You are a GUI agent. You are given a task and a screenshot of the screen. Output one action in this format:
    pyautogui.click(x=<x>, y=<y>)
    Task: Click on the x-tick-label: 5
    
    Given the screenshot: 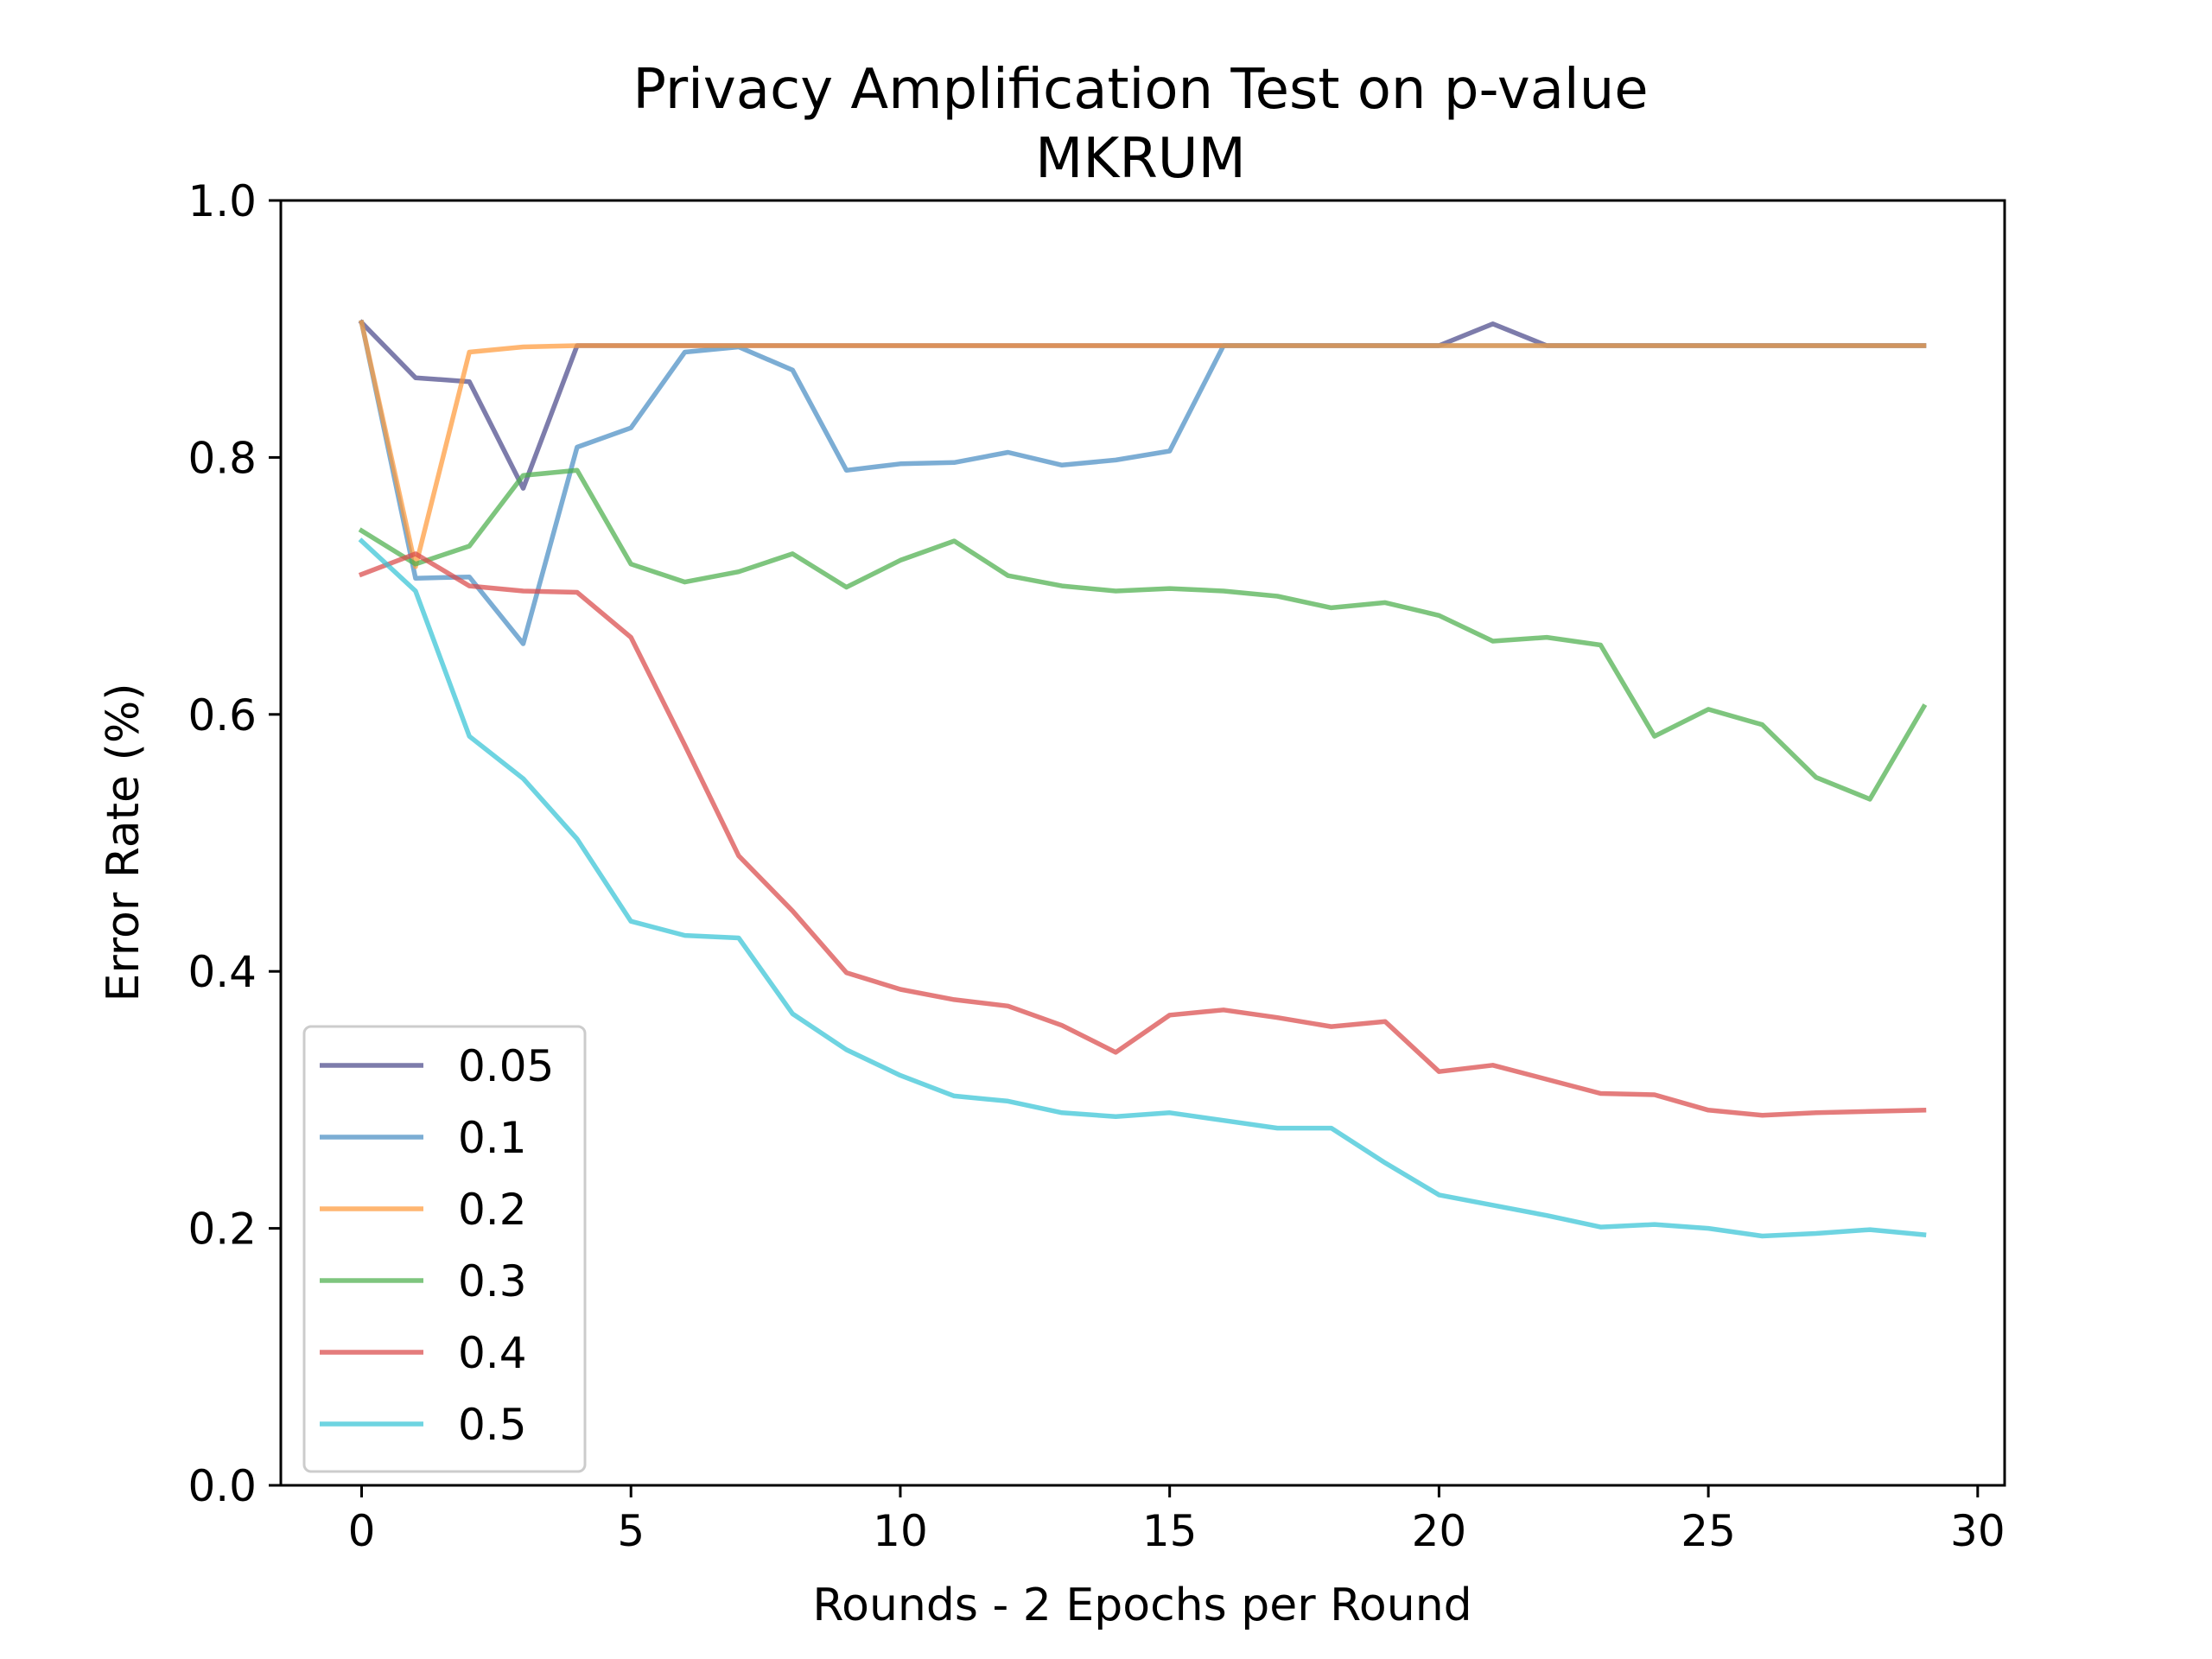 What is the action you would take?
    pyautogui.click(x=631, y=1531)
    